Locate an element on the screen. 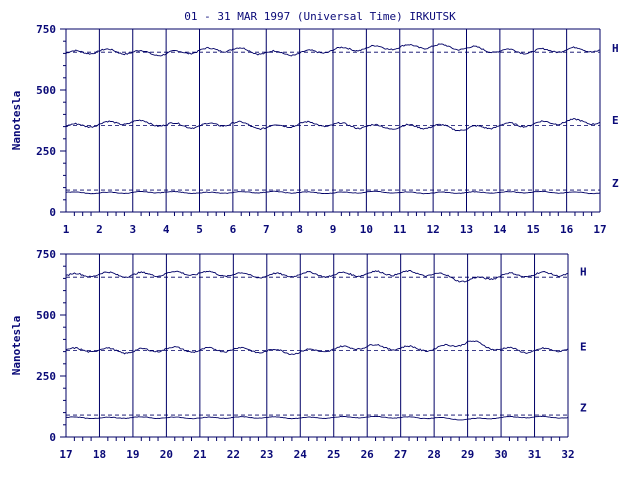 The width and height of the screenshot is (640, 480). x-tick-label: 20 is located at coordinates (166, 454).